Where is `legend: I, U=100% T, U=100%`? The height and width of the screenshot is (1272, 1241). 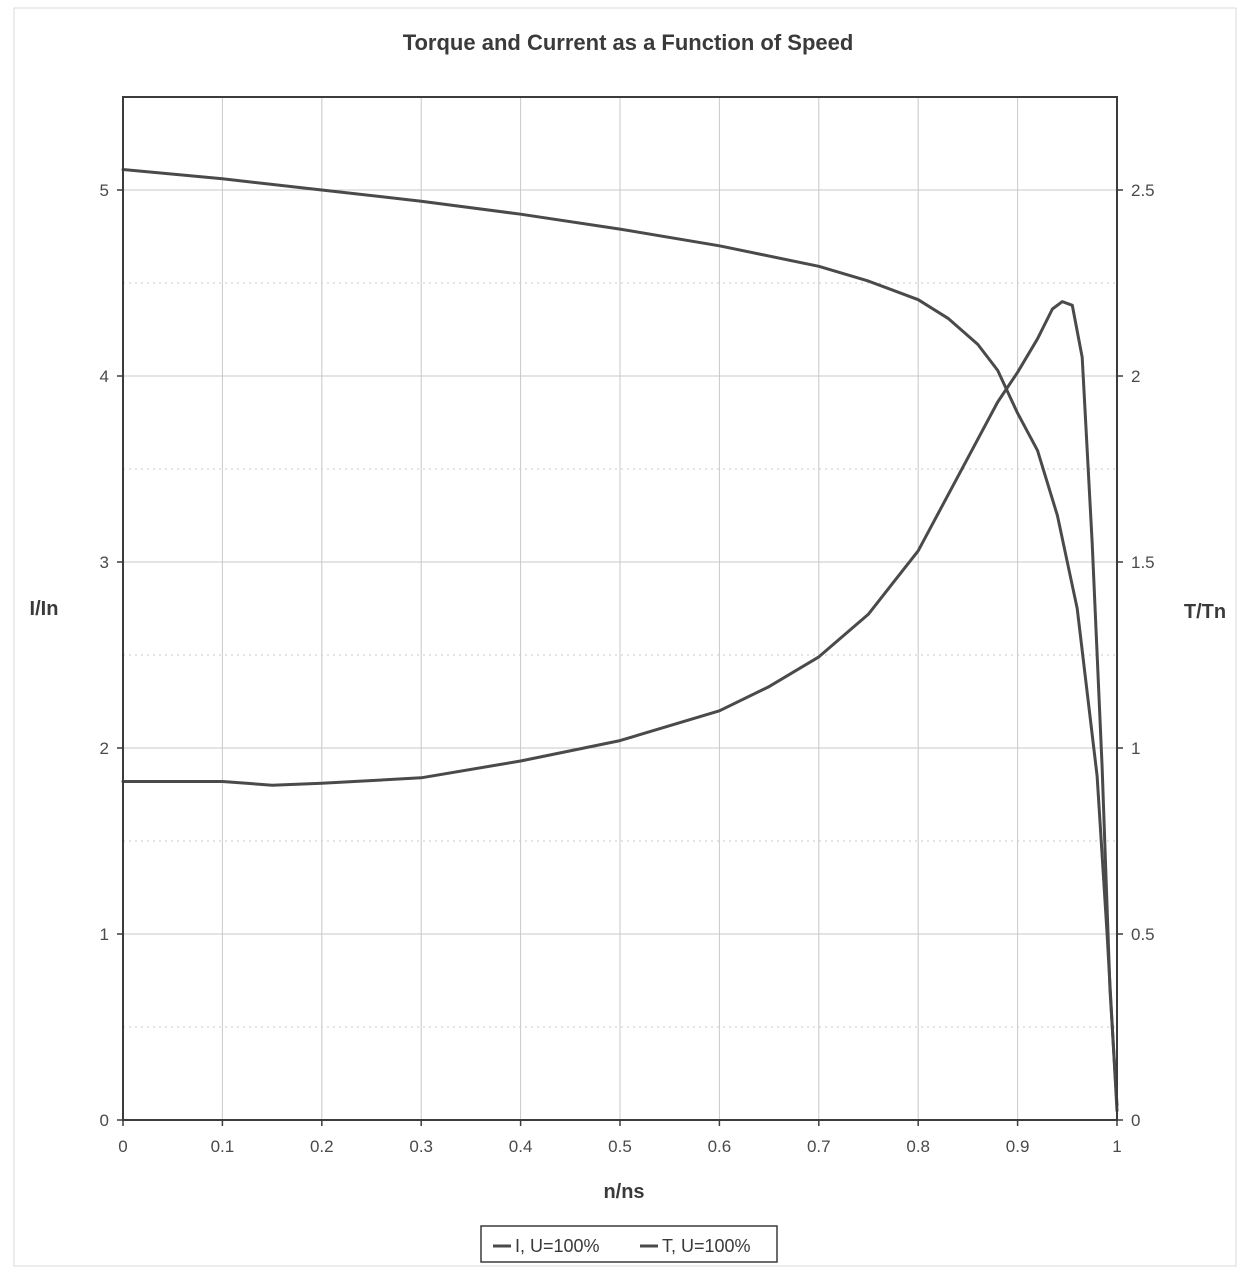 legend: I, U=100% T, U=100% is located at coordinates (629, 1244).